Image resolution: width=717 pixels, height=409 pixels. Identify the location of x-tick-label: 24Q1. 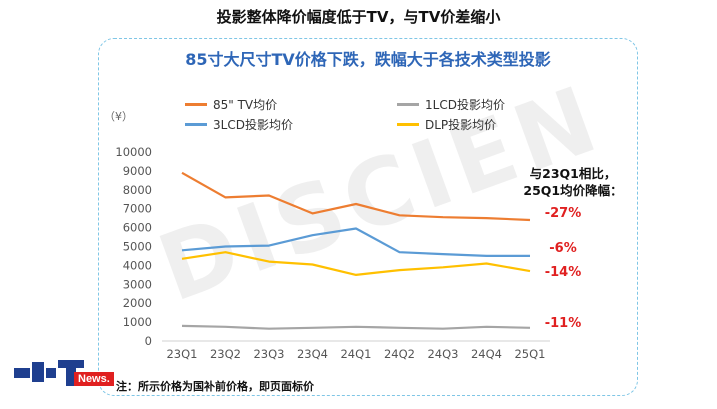
(355, 354).